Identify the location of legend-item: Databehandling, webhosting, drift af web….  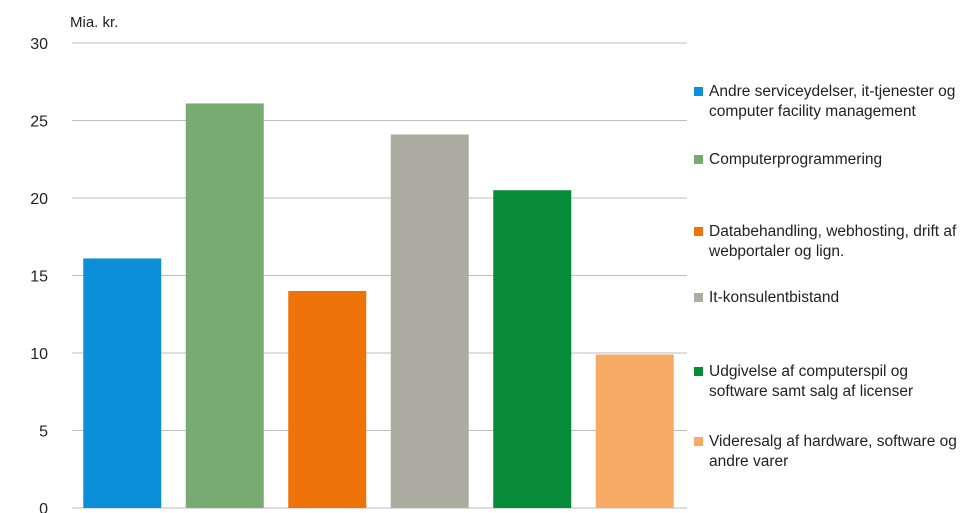
(831, 242).